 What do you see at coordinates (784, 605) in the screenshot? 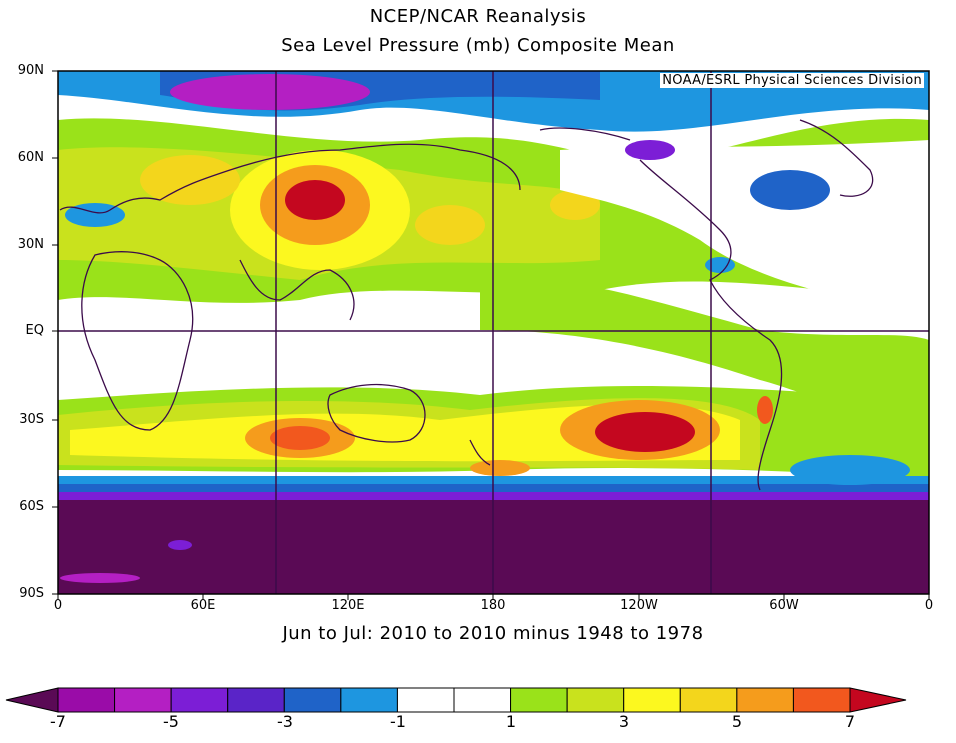
I see `lon-tick-label: 60W` at bounding box center [784, 605].